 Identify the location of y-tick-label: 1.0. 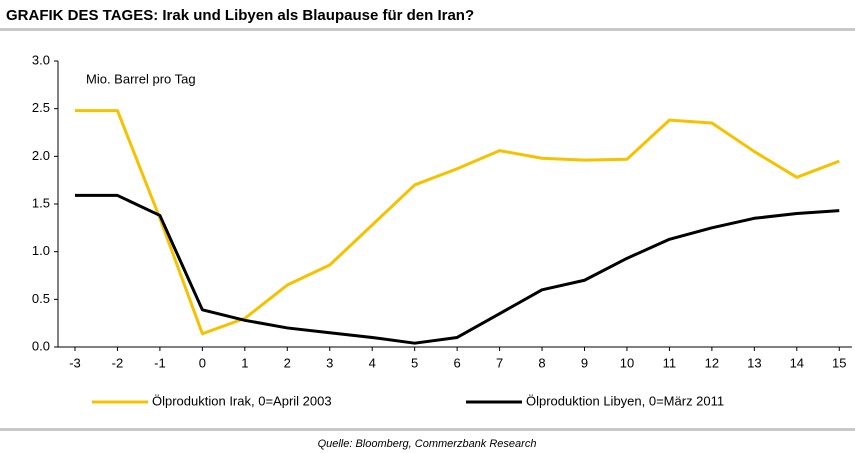
(41, 250).